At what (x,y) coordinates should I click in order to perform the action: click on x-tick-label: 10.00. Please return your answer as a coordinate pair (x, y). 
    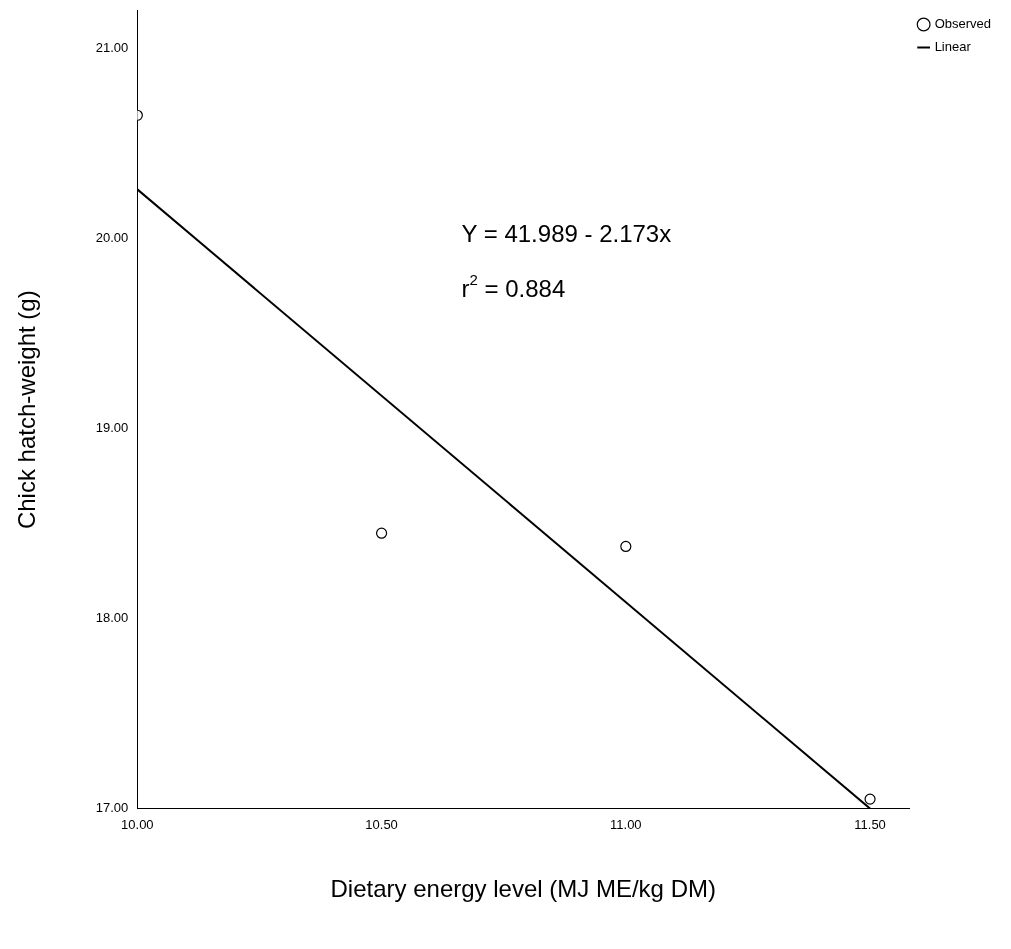
    Looking at the image, I should click on (137, 824).